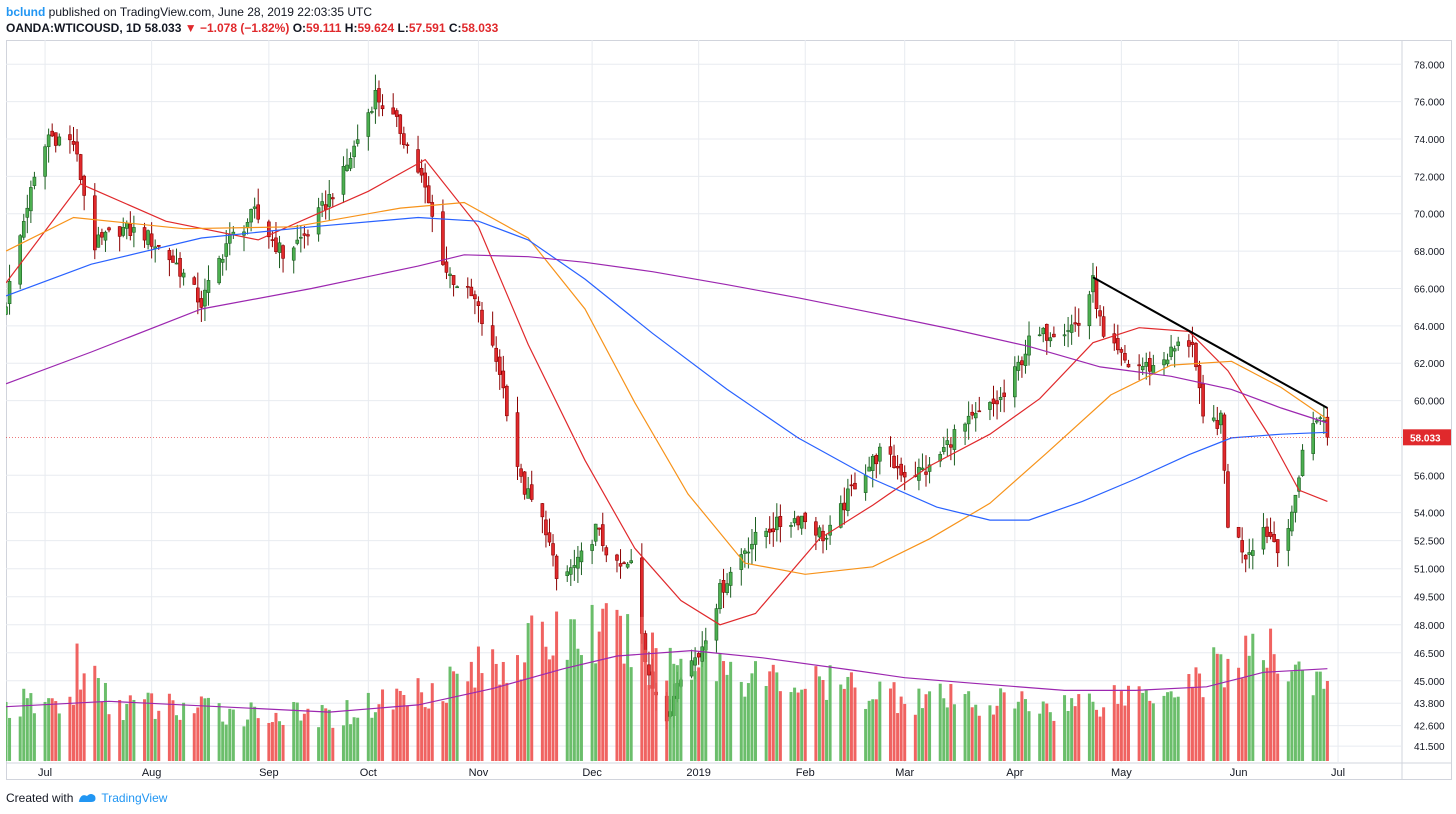 The width and height of the screenshot is (1456, 814). What do you see at coordinates (1121, 773) in the screenshot?
I see `time-tick-label: May` at bounding box center [1121, 773].